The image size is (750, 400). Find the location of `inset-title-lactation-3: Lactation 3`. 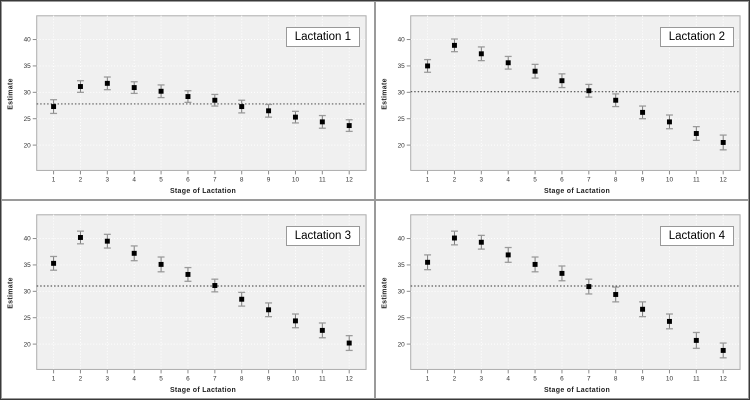

inset-title-lactation-3: Lactation 3 is located at coordinates (322, 236).